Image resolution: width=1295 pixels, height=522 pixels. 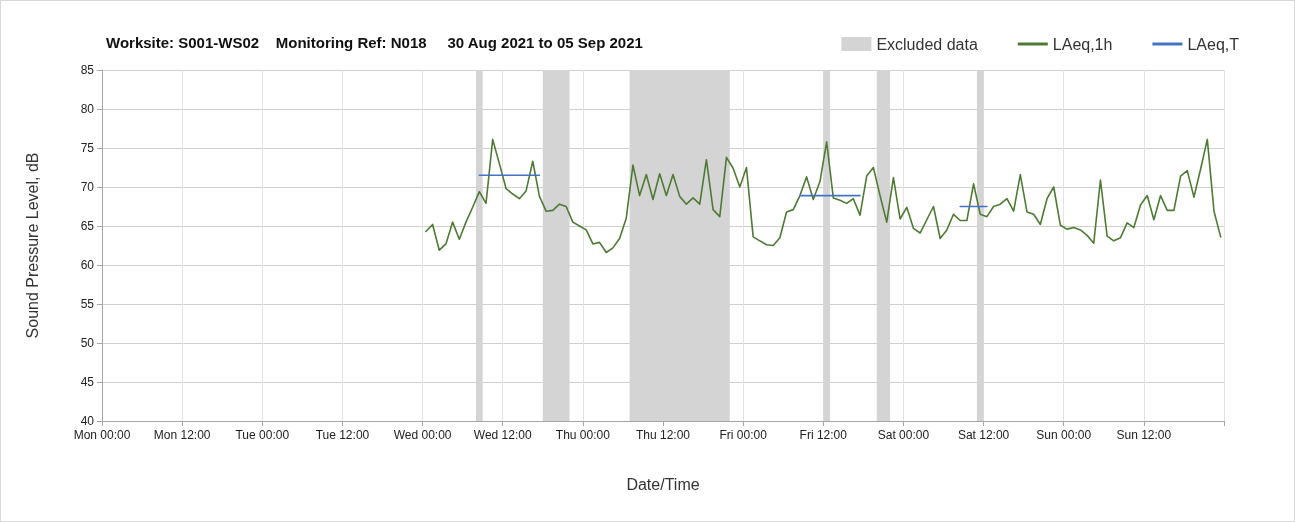 I want to click on y-tick-label: 80, so click(x=87, y=109).